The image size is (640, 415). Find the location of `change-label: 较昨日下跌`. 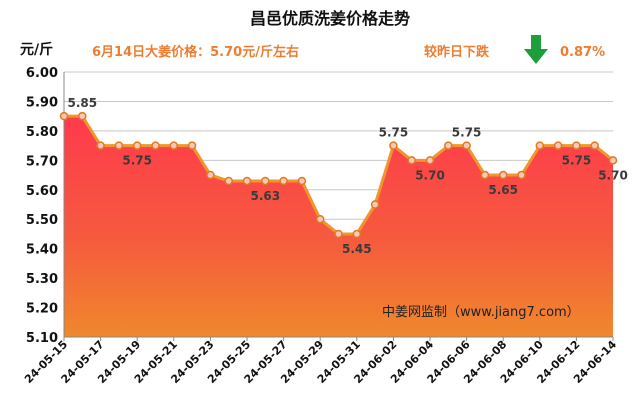

change-label: 较昨日下跌 is located at coordinates (457, 52).